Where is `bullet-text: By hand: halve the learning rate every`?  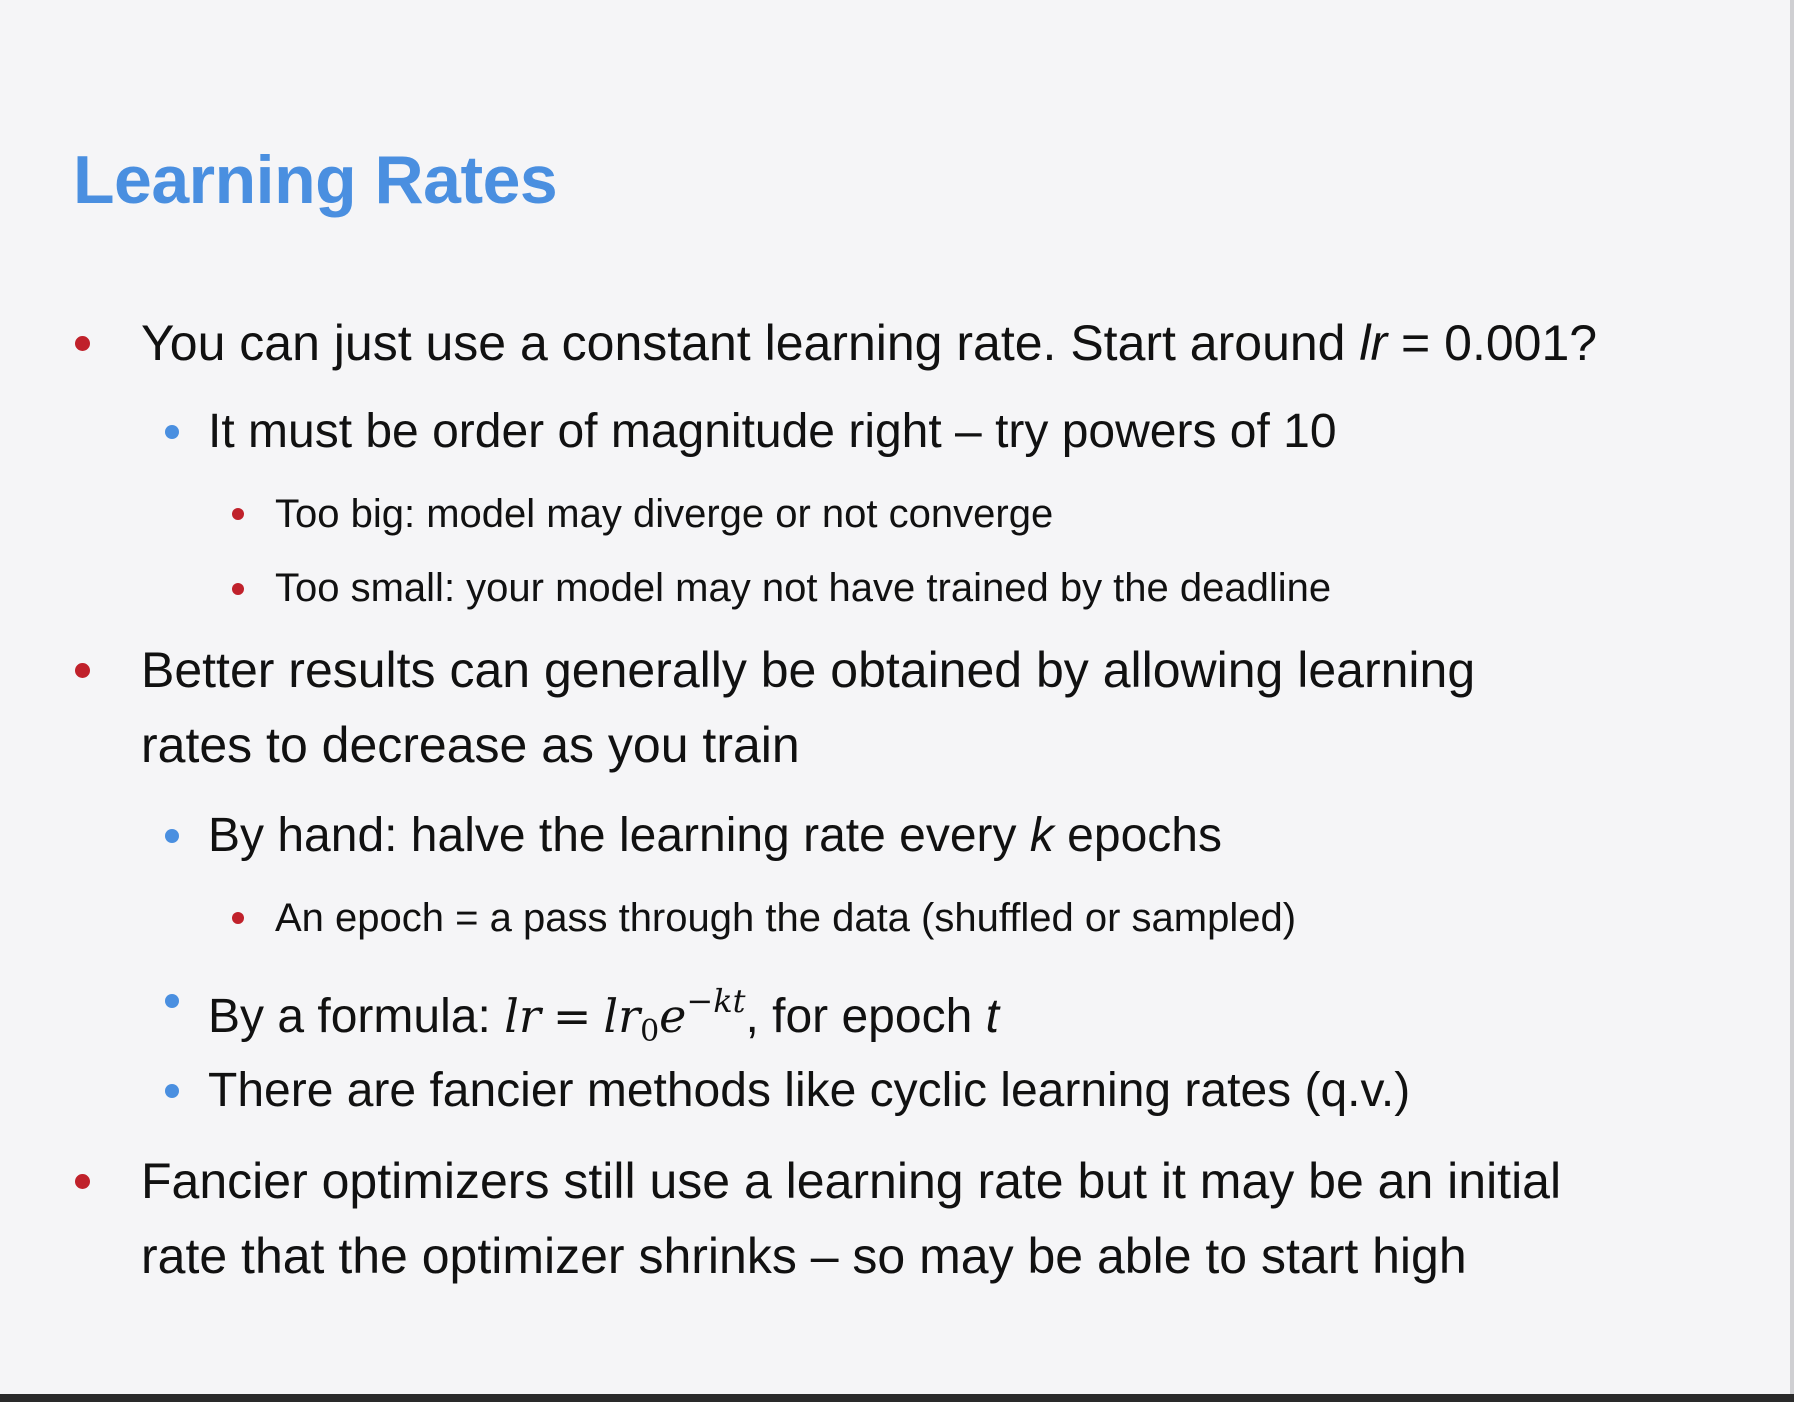 bullet-text: By hand: halve the learning rate every is located at coordinates (619, 835).